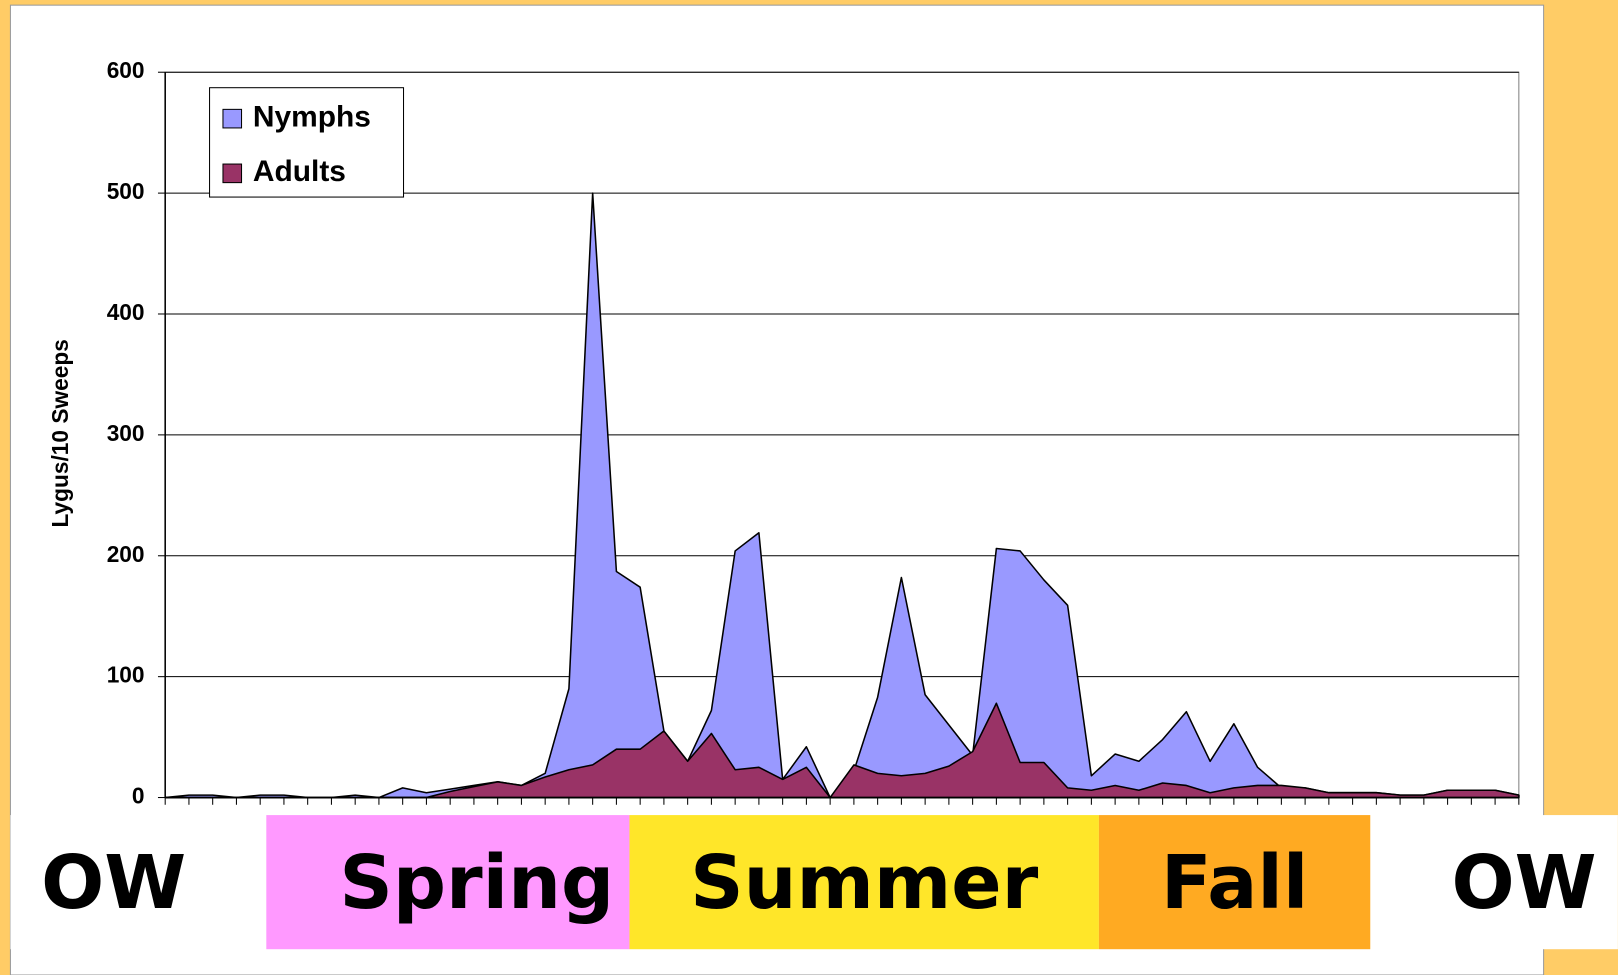  I want to click on y-tick-label: 100, so click(126, 675).